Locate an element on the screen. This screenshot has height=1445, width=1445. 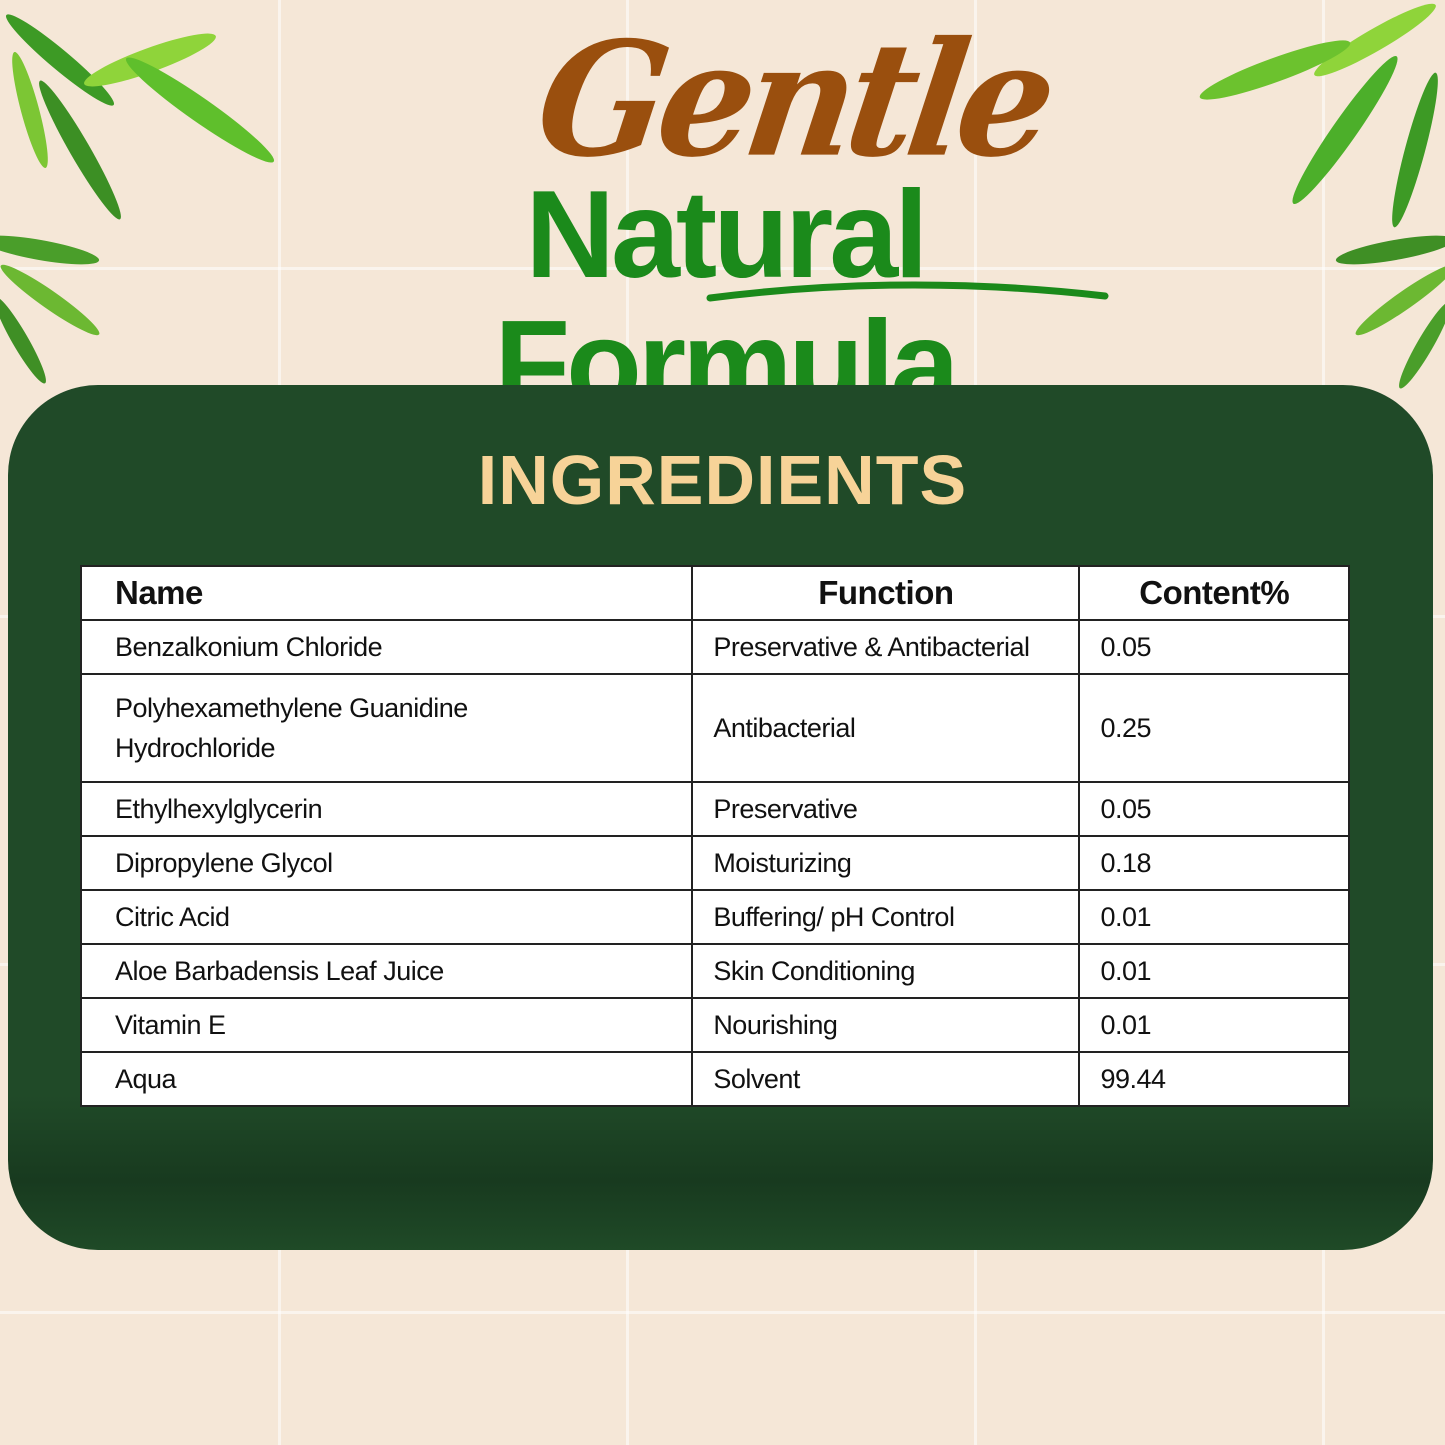
table-row: Aqua Solvent 99.44 is located at coordinates (714, 1079).